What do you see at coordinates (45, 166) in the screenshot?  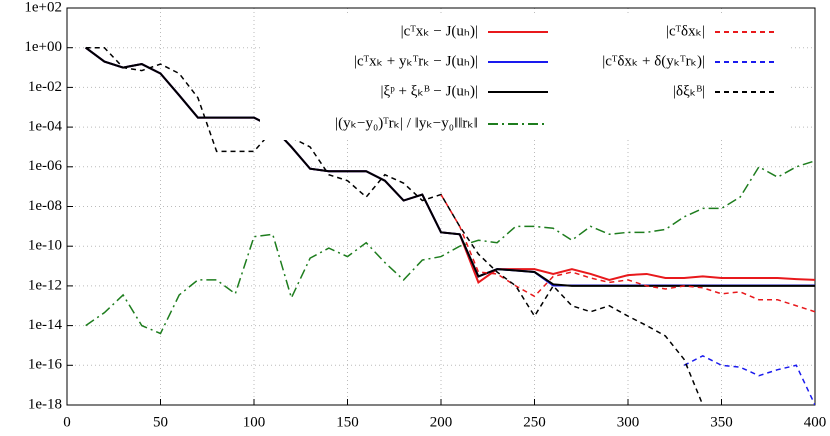 I see `y-tick-label: 1e-06` at bounding box center [45, 166].